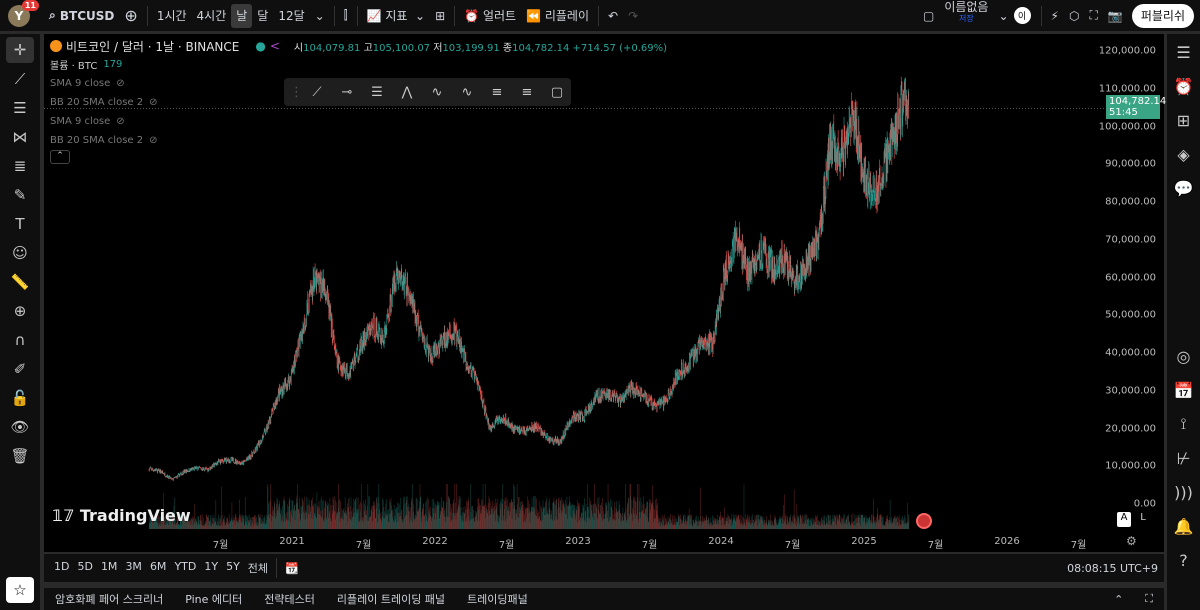 The height and width of the screenshot is (610, 1200). Describe the element at coordinates (557, 16) in the screenshot. I see `replay-button: ⏪ 리플레이` at that location.